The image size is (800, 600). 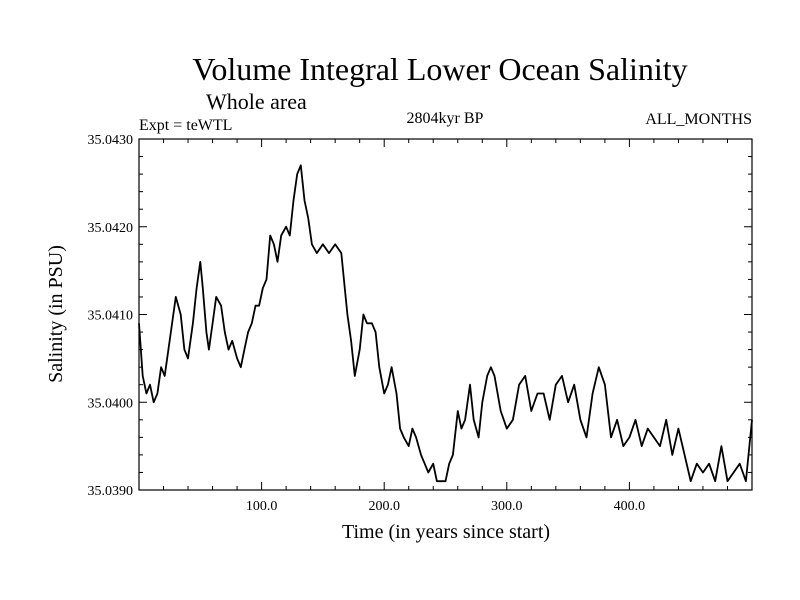 What do you see at coordinates (111, 403) in the screenshot?
I see `y-tick-label: 35.0400` at bounding box center [111, 403].